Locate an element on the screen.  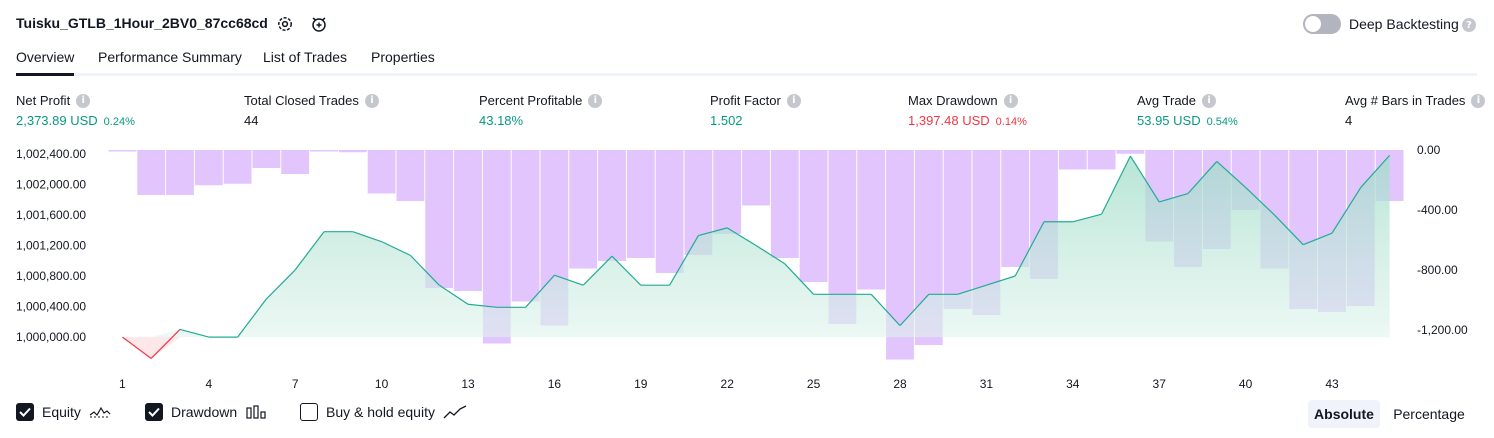
metric-value: 43.18% is located at coordinates (501, 120).